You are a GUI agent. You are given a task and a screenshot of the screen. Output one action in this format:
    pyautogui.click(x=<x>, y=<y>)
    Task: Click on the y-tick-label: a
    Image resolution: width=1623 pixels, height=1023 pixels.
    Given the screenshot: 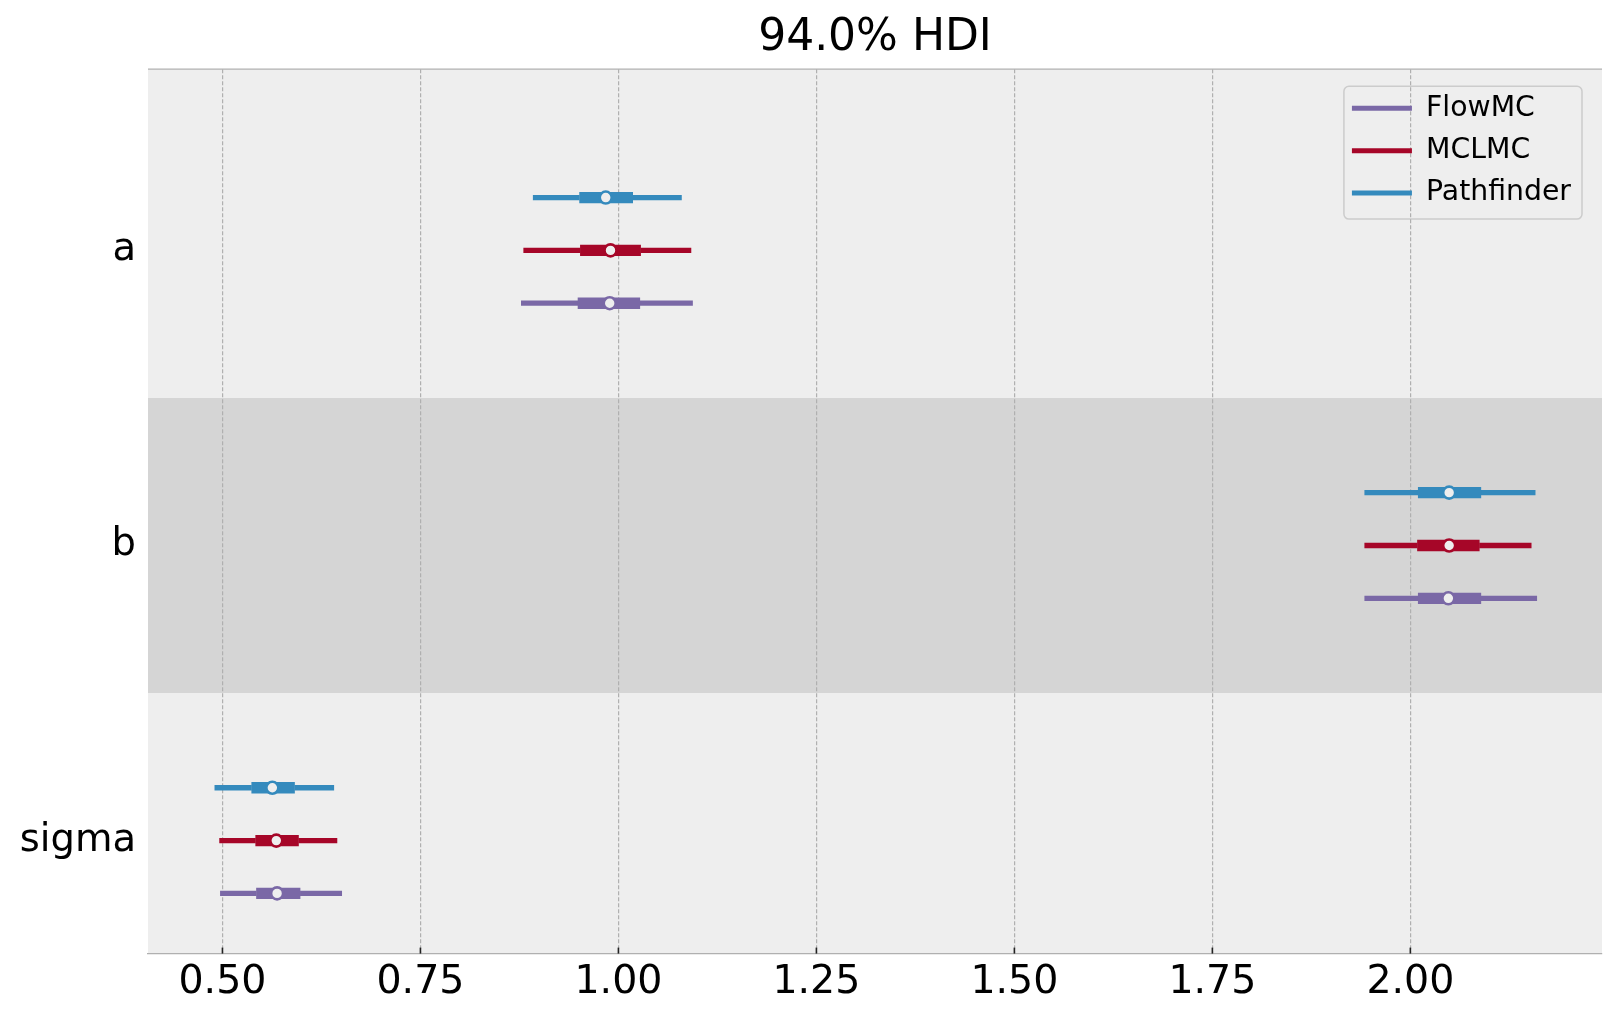 What is the action you would take?
    pyautogui.click(x=124, y=247)
    